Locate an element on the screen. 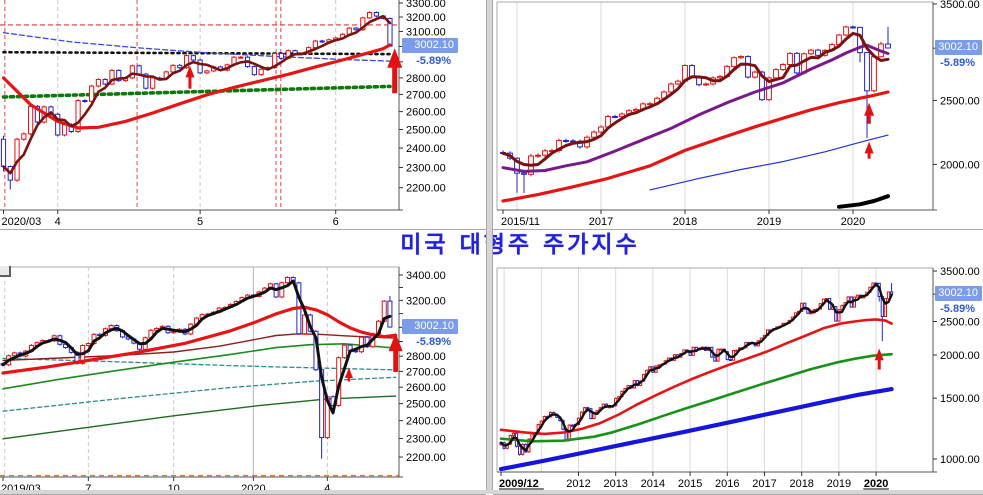 This screenshot has height=495, width=983. y-axis-label: 3200.00 is located at coordinates (426, 18).